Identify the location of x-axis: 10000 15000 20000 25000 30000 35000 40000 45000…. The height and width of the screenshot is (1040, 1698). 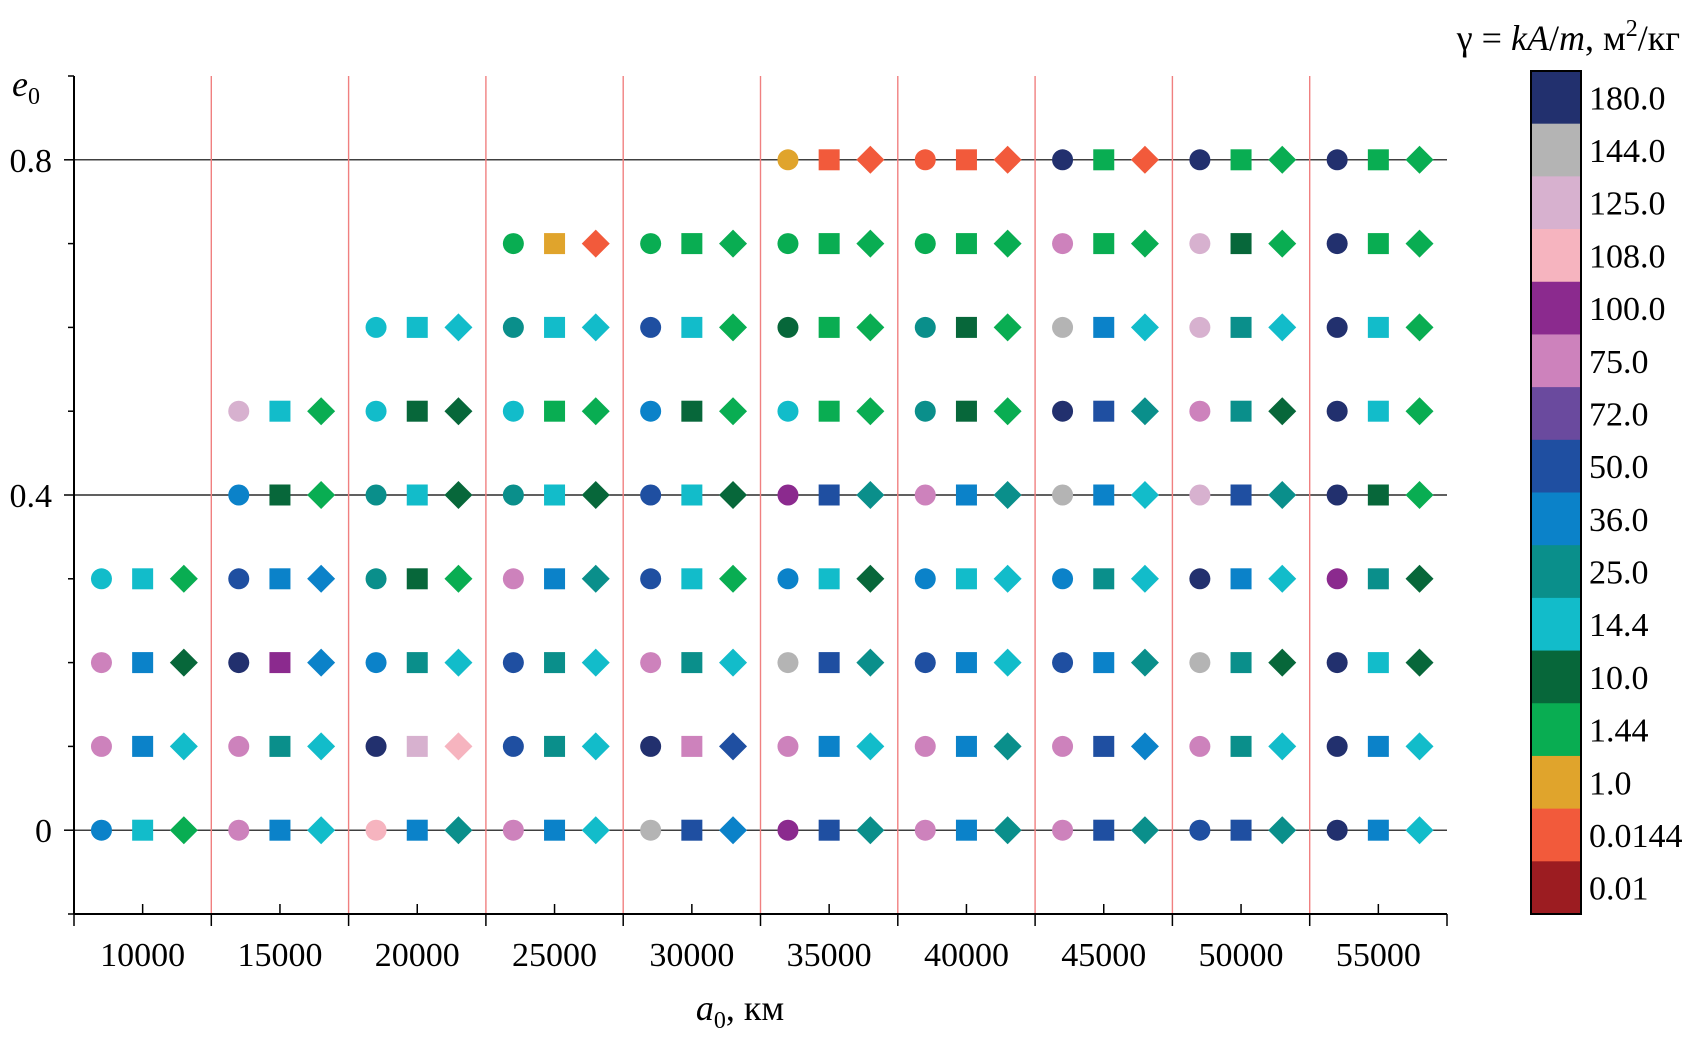
(760, 939).